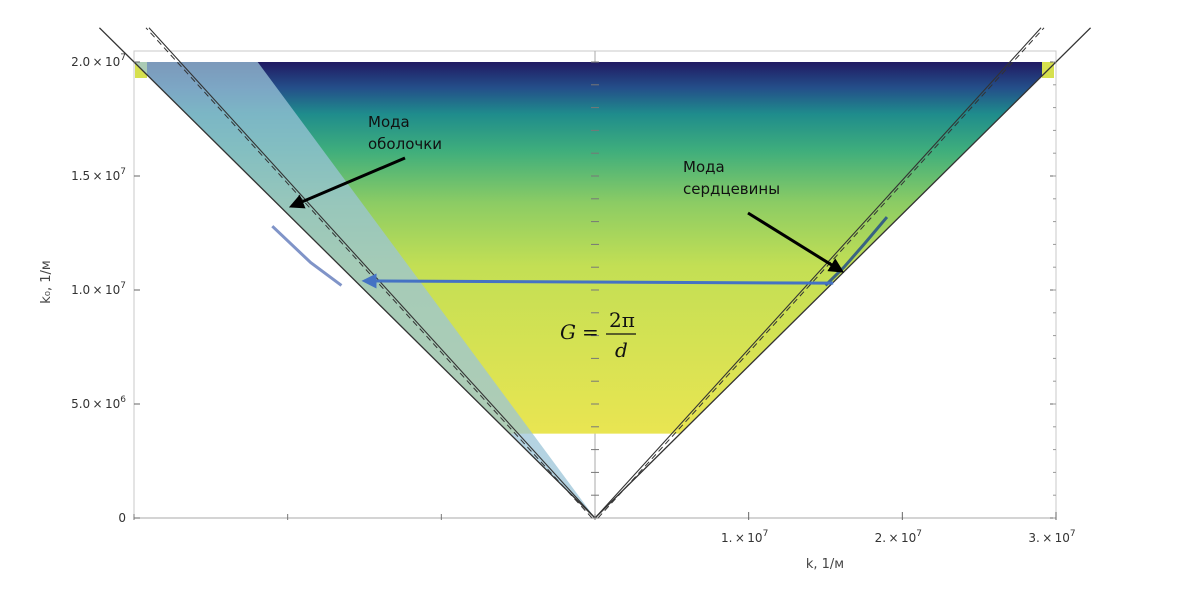 Image resolution: width=1195 pixels, height=615 pixels. Describe the element at coordinates (568, 332) in the screenshot. I see `formula-lhs: G` at that location.